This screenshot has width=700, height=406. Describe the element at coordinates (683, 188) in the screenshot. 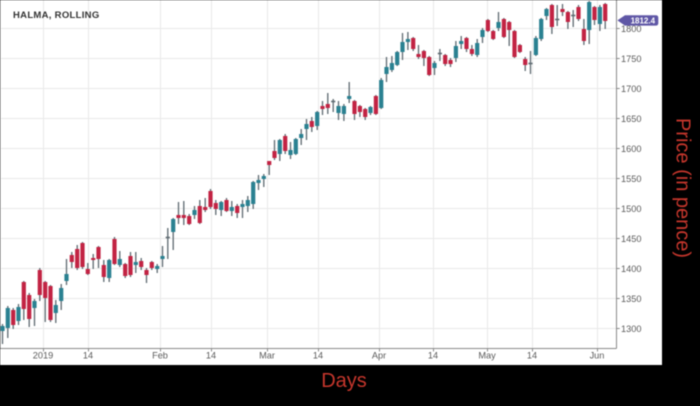

I see `svg-text: Price (in pence)` at that location.